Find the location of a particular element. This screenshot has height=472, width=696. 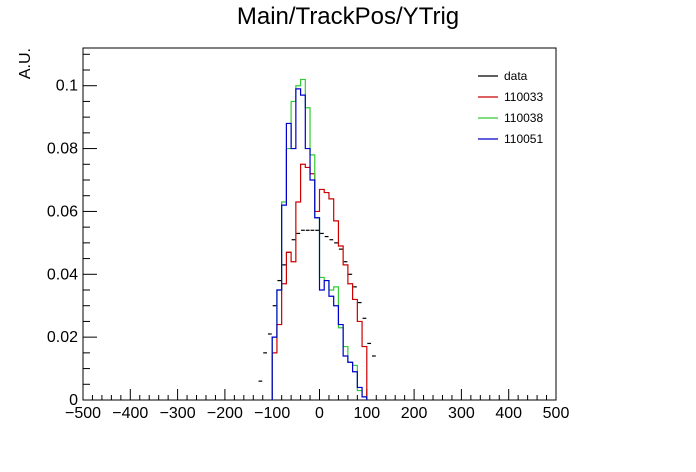

y-tick-label: 0.04 is located at coordinates (62, 274).